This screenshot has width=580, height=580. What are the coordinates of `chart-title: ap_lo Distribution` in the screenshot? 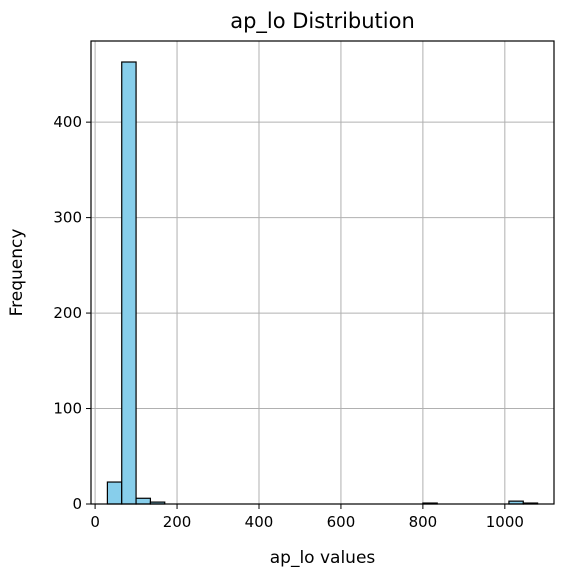 It's located at (322, 21).